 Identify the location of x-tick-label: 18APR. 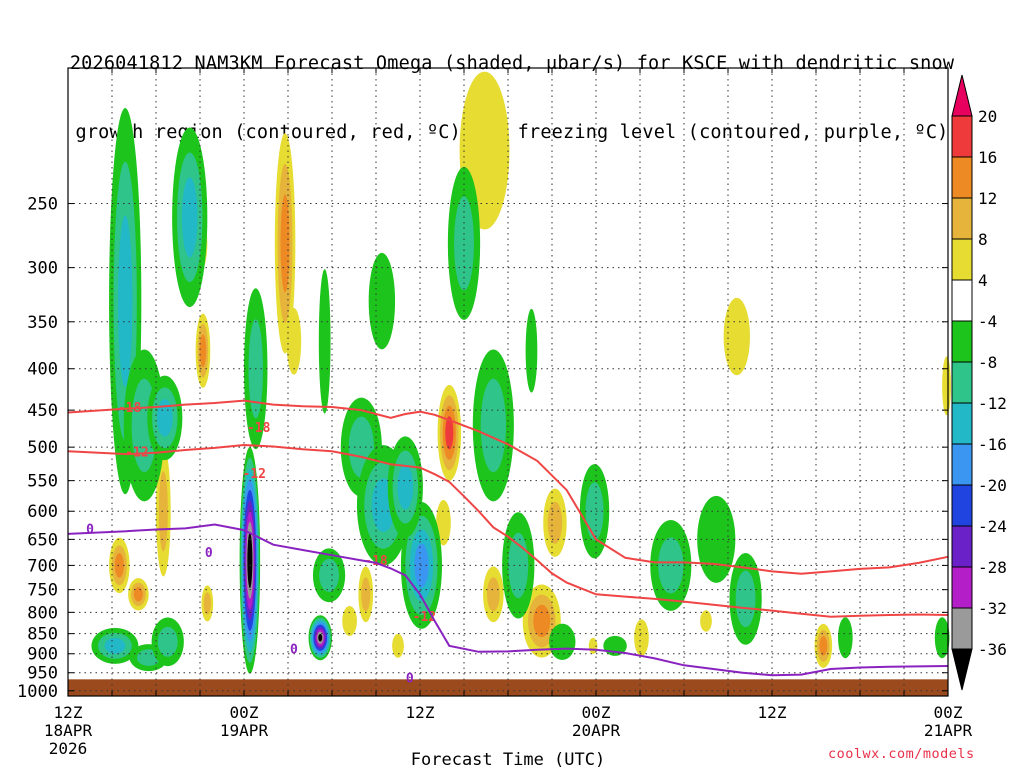
(68, 730).